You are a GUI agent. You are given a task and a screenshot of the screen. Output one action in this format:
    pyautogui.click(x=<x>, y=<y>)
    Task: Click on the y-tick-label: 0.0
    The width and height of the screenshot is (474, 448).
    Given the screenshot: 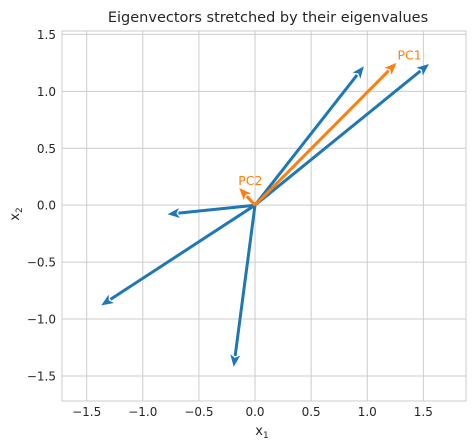 What is the action you would take?
    pyautogui.click(x=46, y=206)
    